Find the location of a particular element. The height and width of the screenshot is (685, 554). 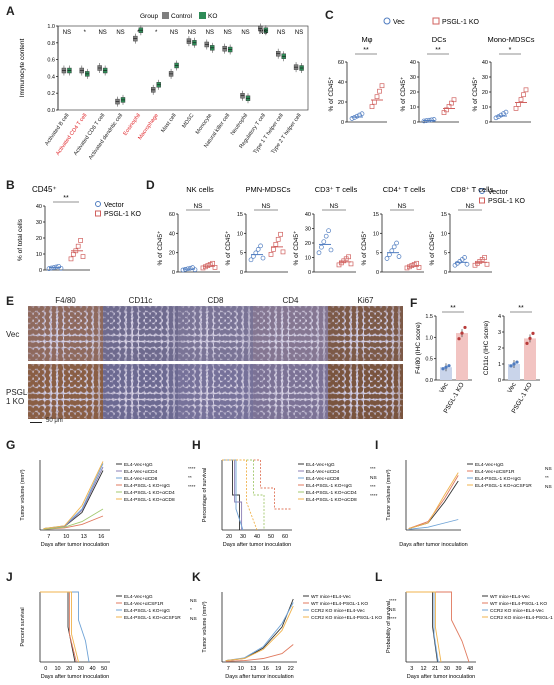

x-tick-label: 48 is located at coordinates (470, 669).